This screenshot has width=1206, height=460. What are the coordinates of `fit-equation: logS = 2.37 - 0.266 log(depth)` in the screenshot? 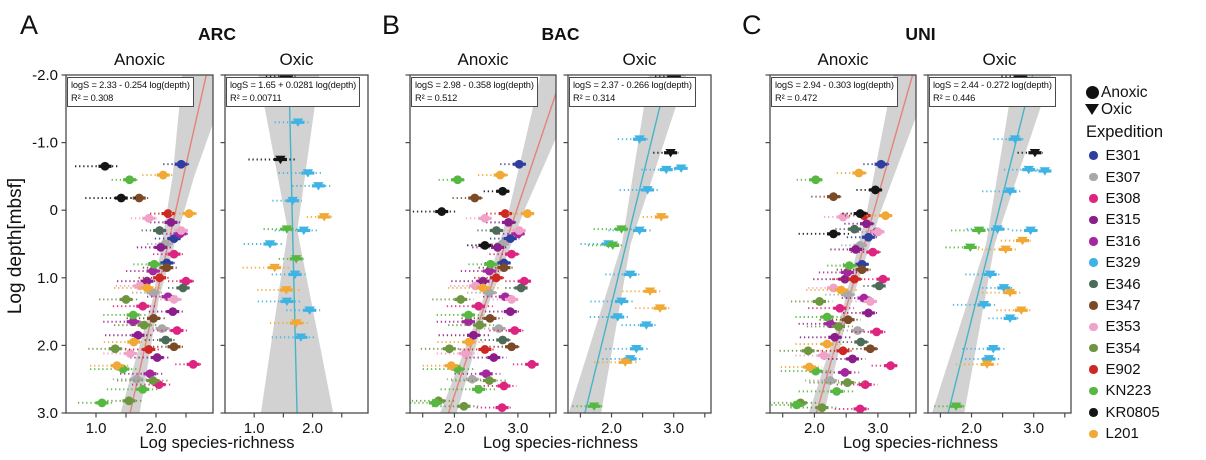 It's located at (632, 85).